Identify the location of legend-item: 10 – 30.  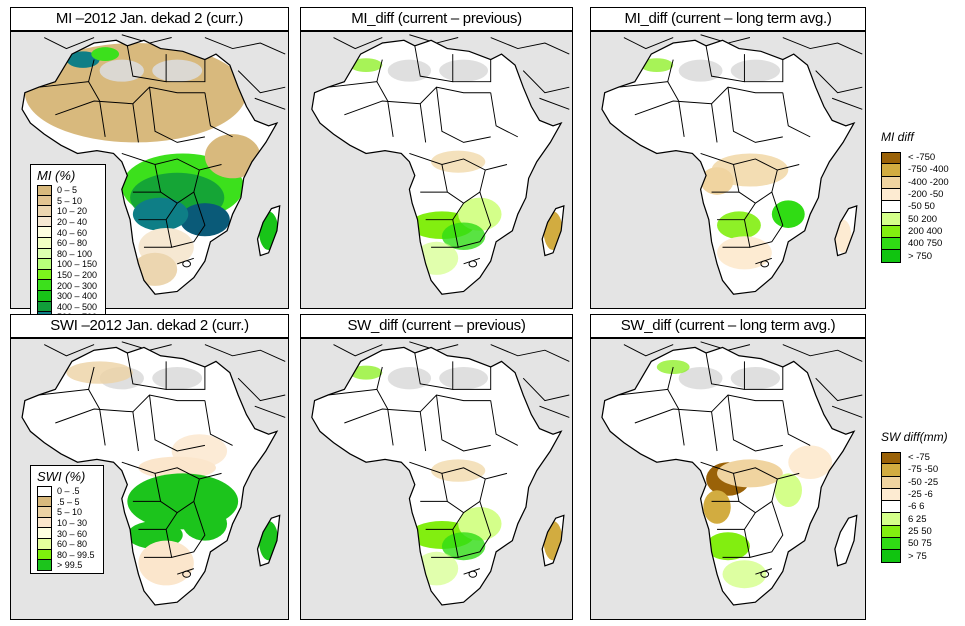
(68, 523).